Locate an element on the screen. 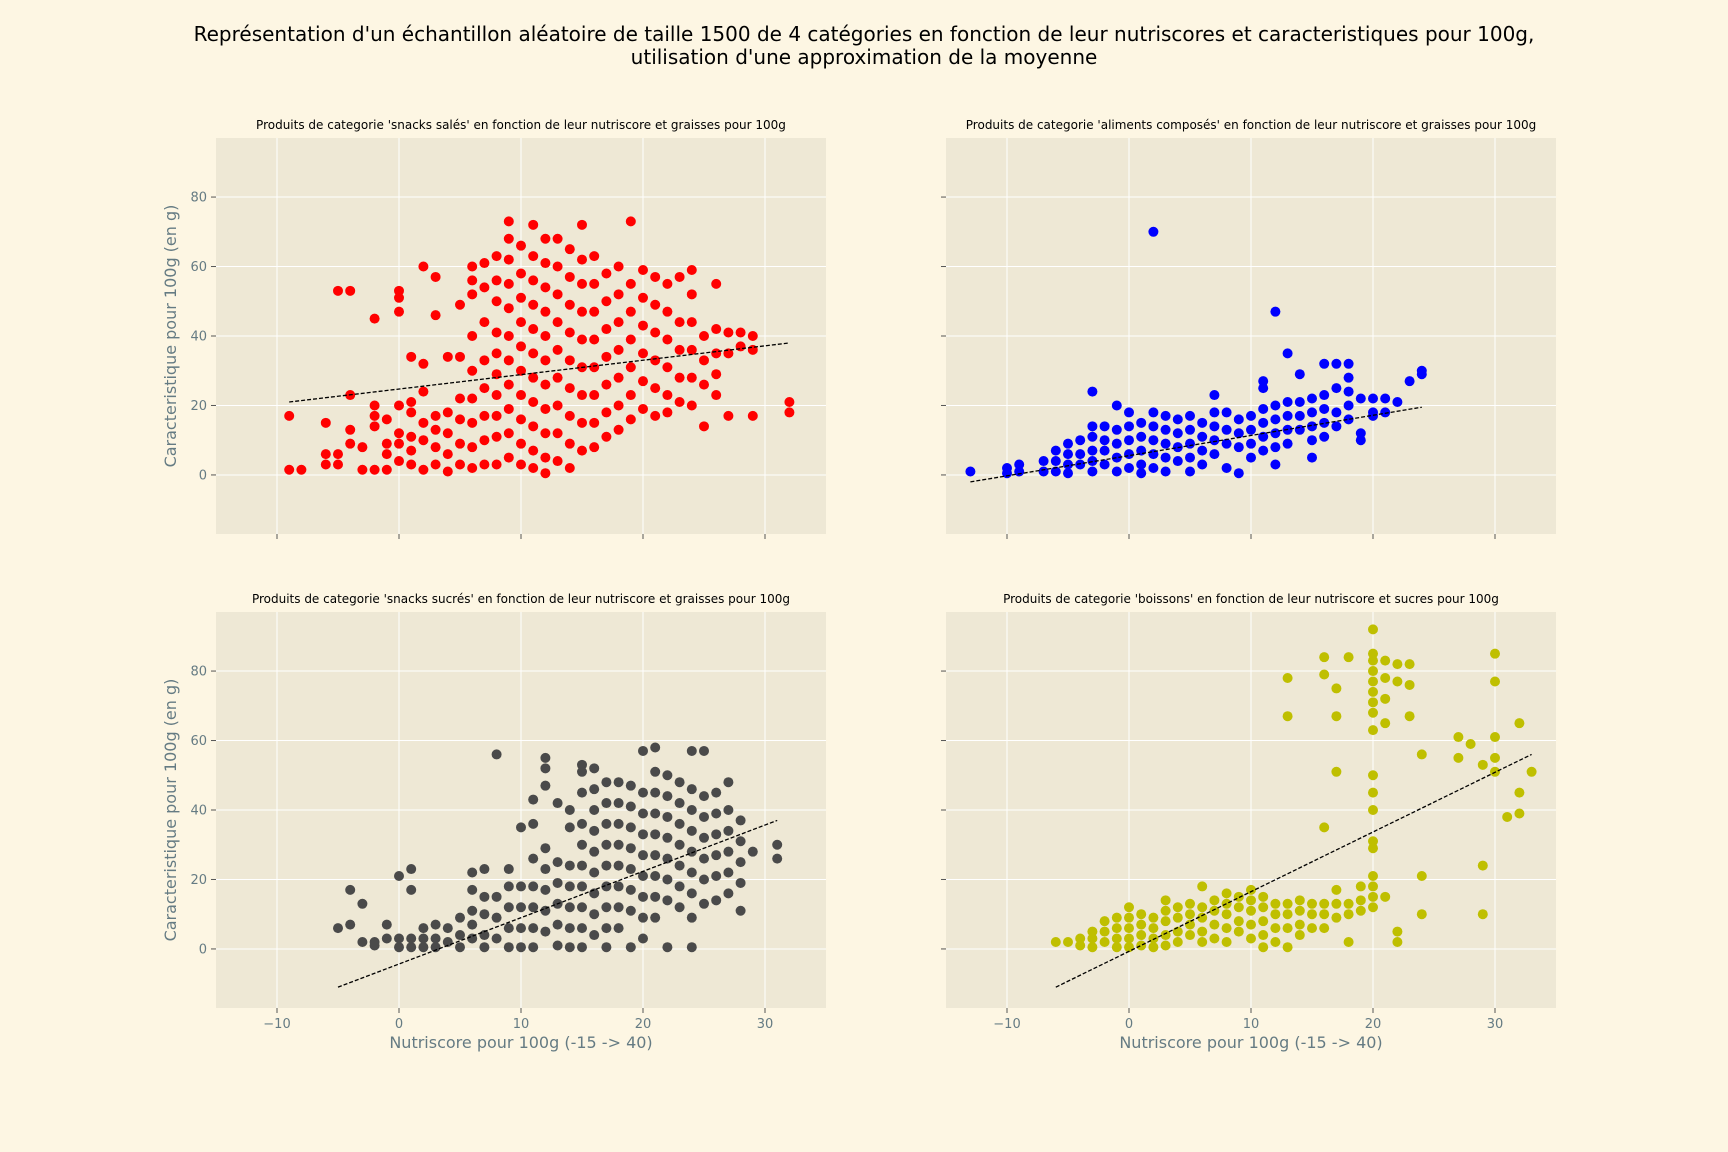  x-tick-label: 0 is located at coordinates (1129, 1024).